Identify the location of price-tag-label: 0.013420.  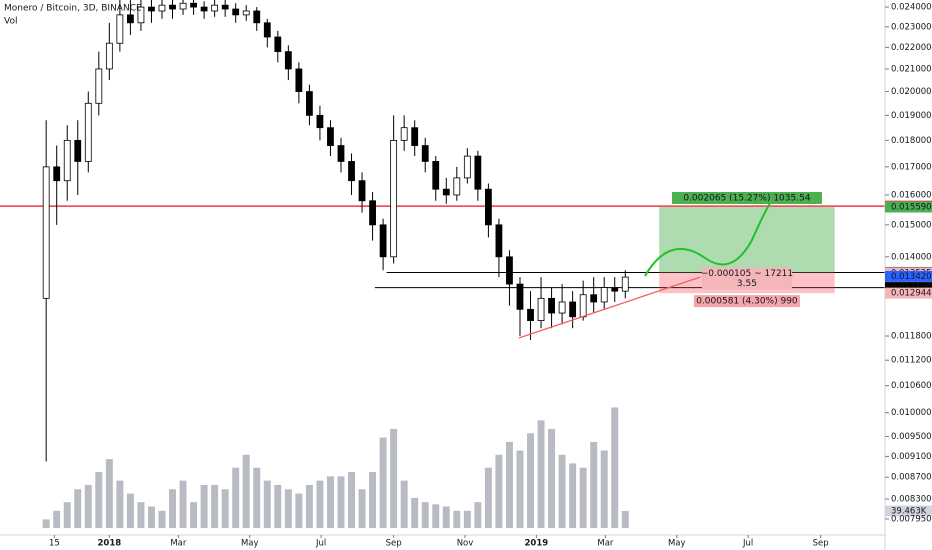
(911, 277).